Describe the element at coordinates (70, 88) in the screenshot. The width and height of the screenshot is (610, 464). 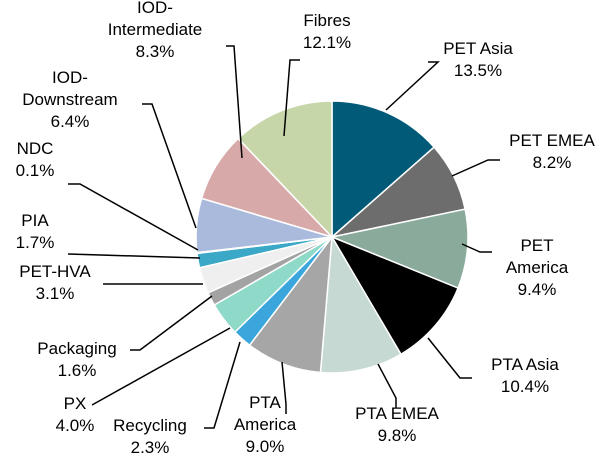
I see `category-name: IOD-Downstream` at that location.